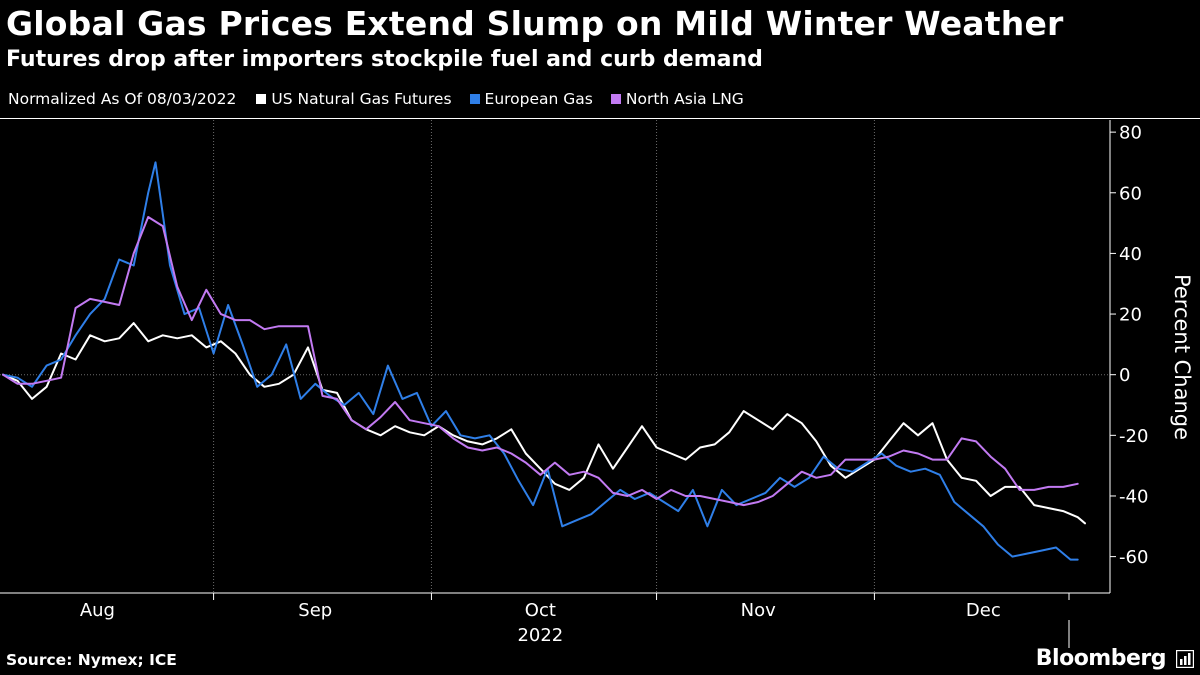 The image size is (1200, 675). Describe the element at coordinates (540, 610) in the screenshot. I see `x-tick-label-oct: Oct` at that location.